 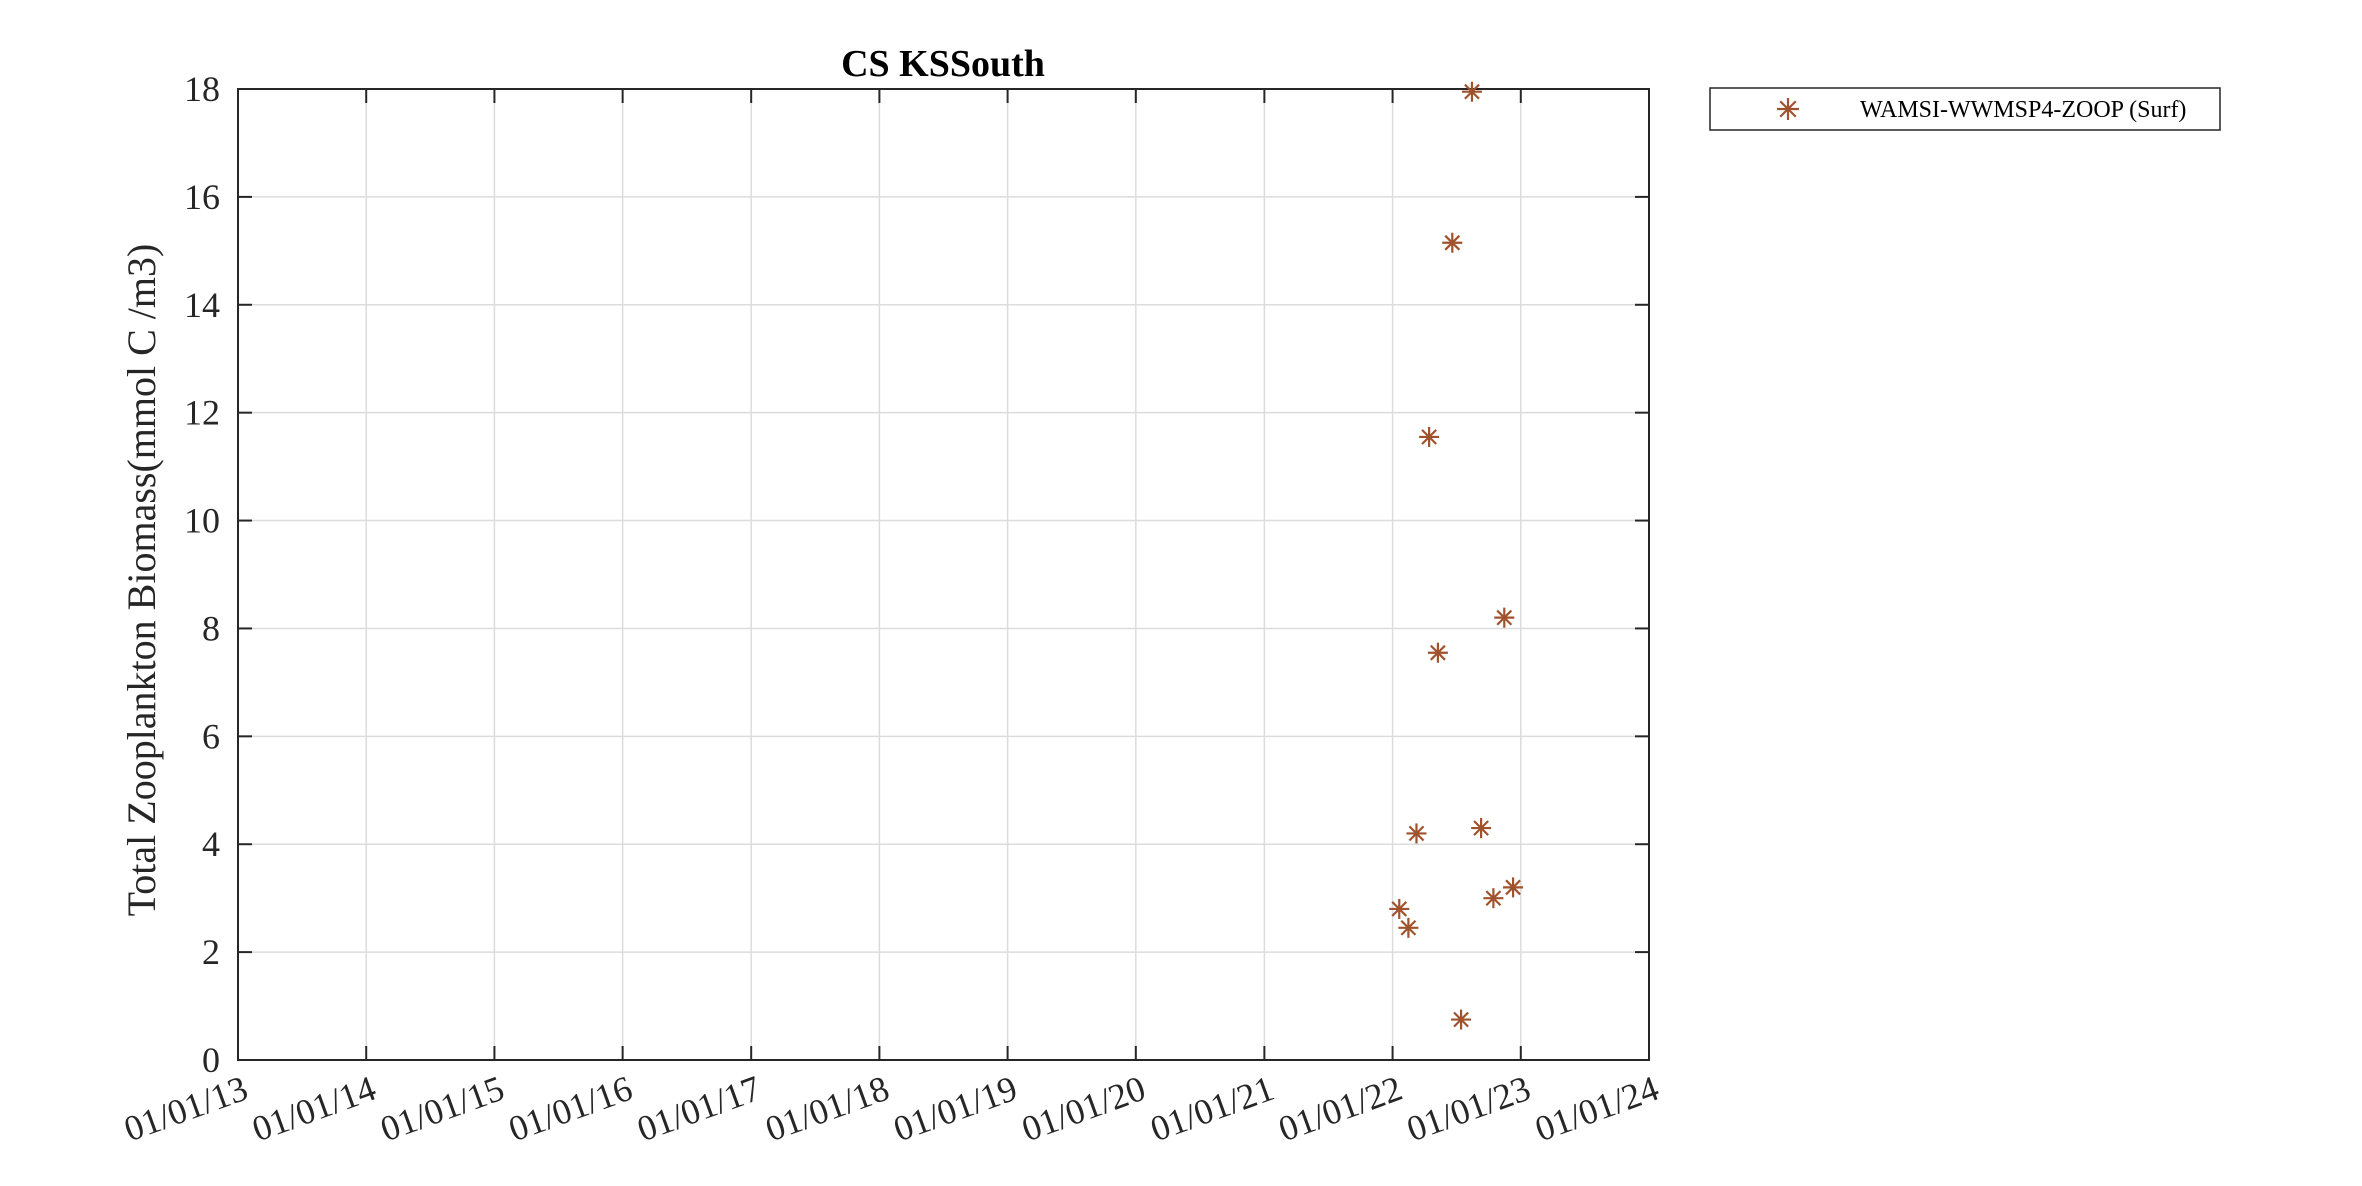 I want to click on y-tick-label: 12, so click(x=202, y=413).